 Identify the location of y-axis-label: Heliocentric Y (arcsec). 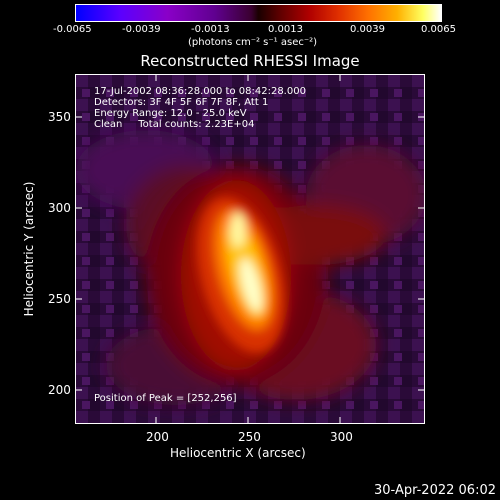
(29, 249).